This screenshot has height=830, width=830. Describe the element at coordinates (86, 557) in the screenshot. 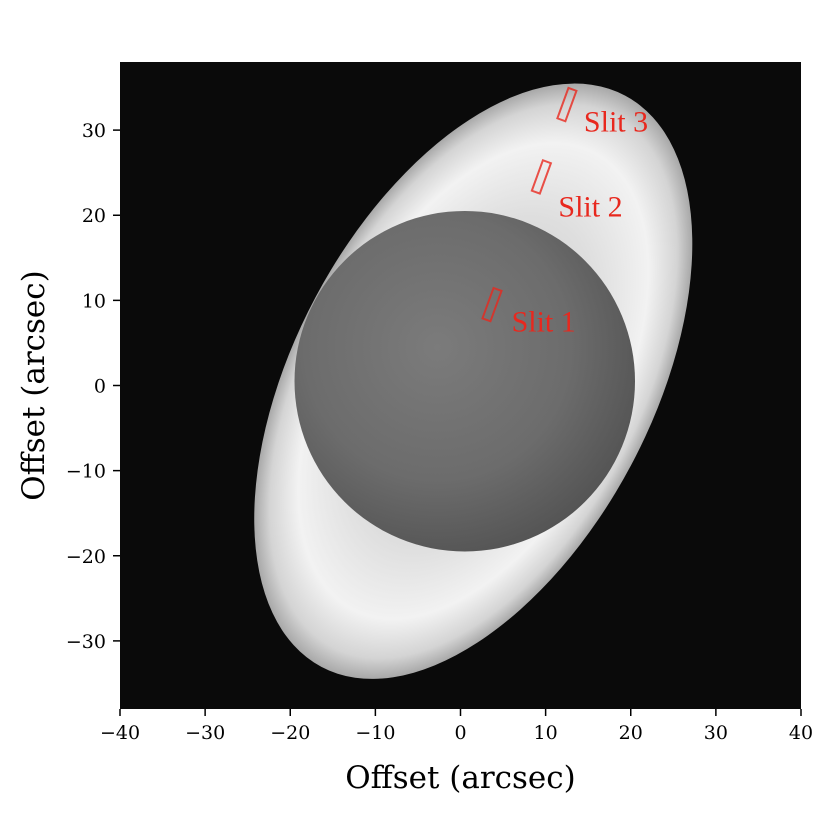

I see `y-tick-label: −20` at that location.